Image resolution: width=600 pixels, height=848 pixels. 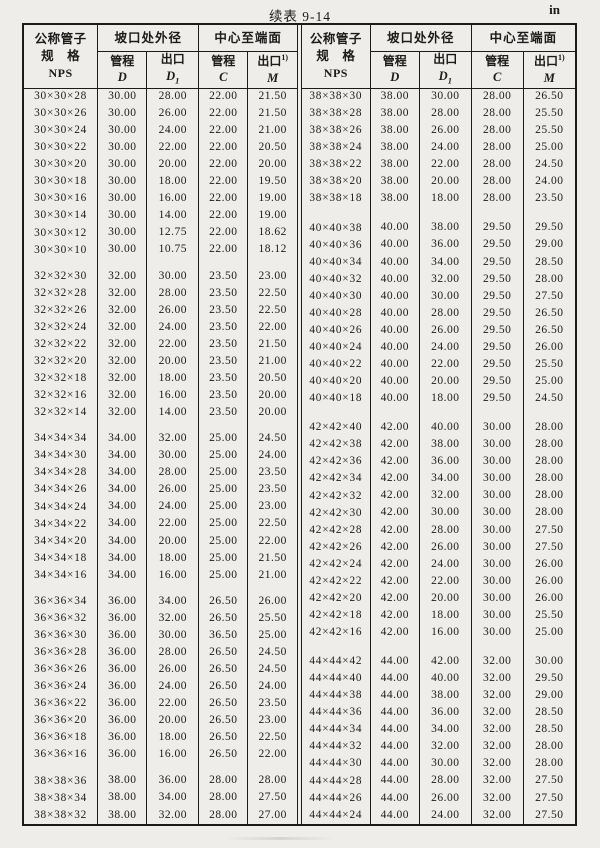 I want to click on nps-cell: 36×36×20, so click(x=61, y=721).